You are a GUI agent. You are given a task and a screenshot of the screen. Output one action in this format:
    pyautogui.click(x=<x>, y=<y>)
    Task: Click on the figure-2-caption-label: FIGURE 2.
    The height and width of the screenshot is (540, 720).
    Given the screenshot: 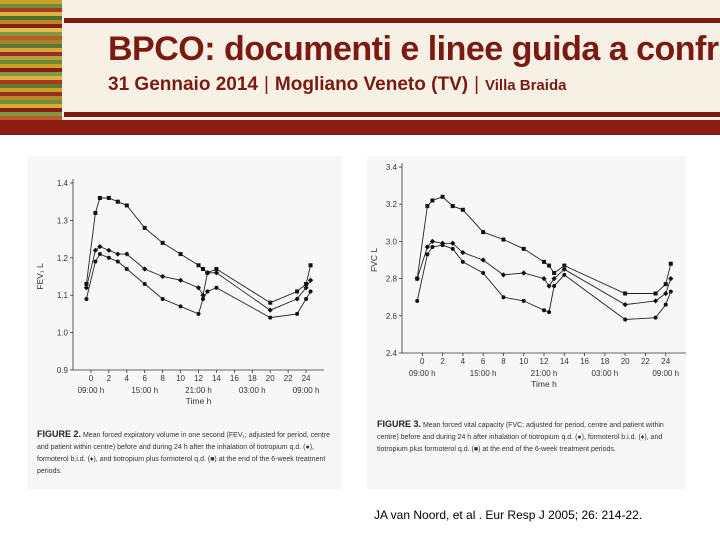 What is the action you would take?
    pyautogui.click(x=59, y=434)
    